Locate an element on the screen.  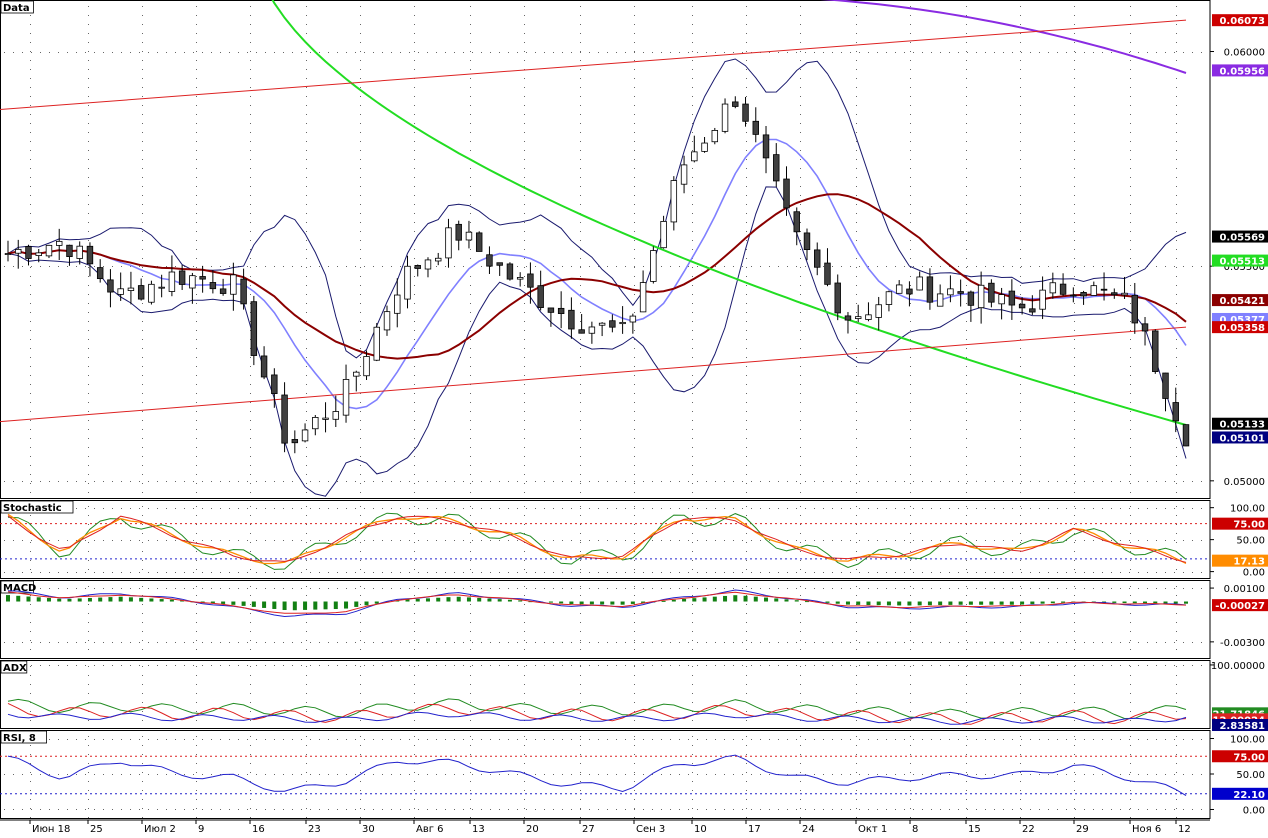
value-badge-price is located at coordinates (1240, 260).